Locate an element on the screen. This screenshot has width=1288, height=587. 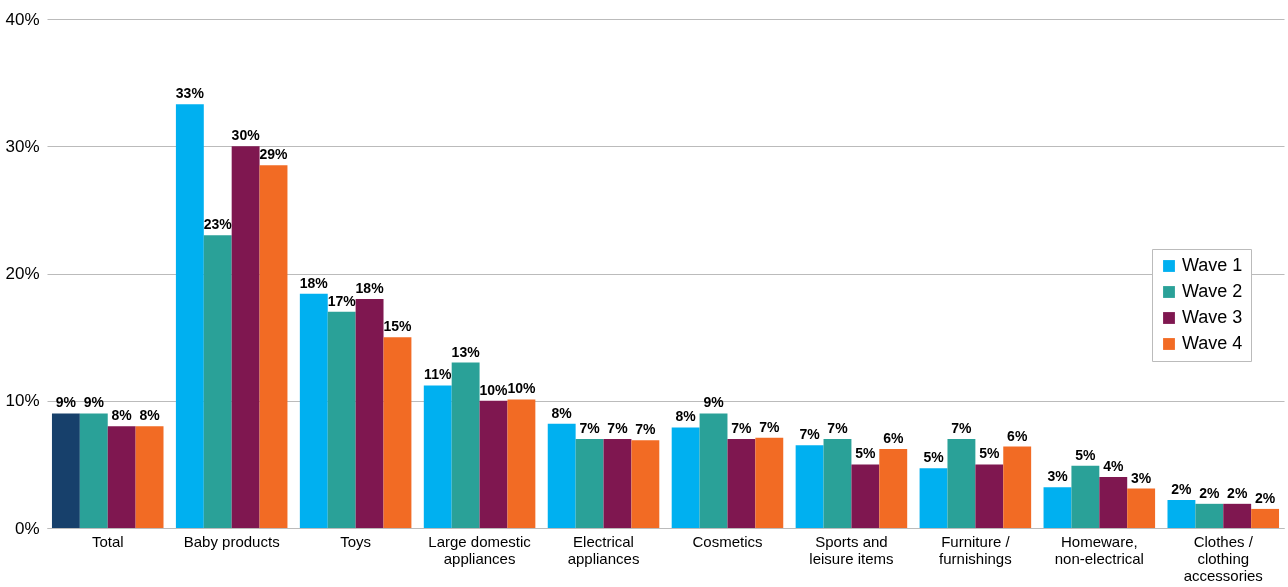
data-label: 23% is located at coordinates (218, 224).